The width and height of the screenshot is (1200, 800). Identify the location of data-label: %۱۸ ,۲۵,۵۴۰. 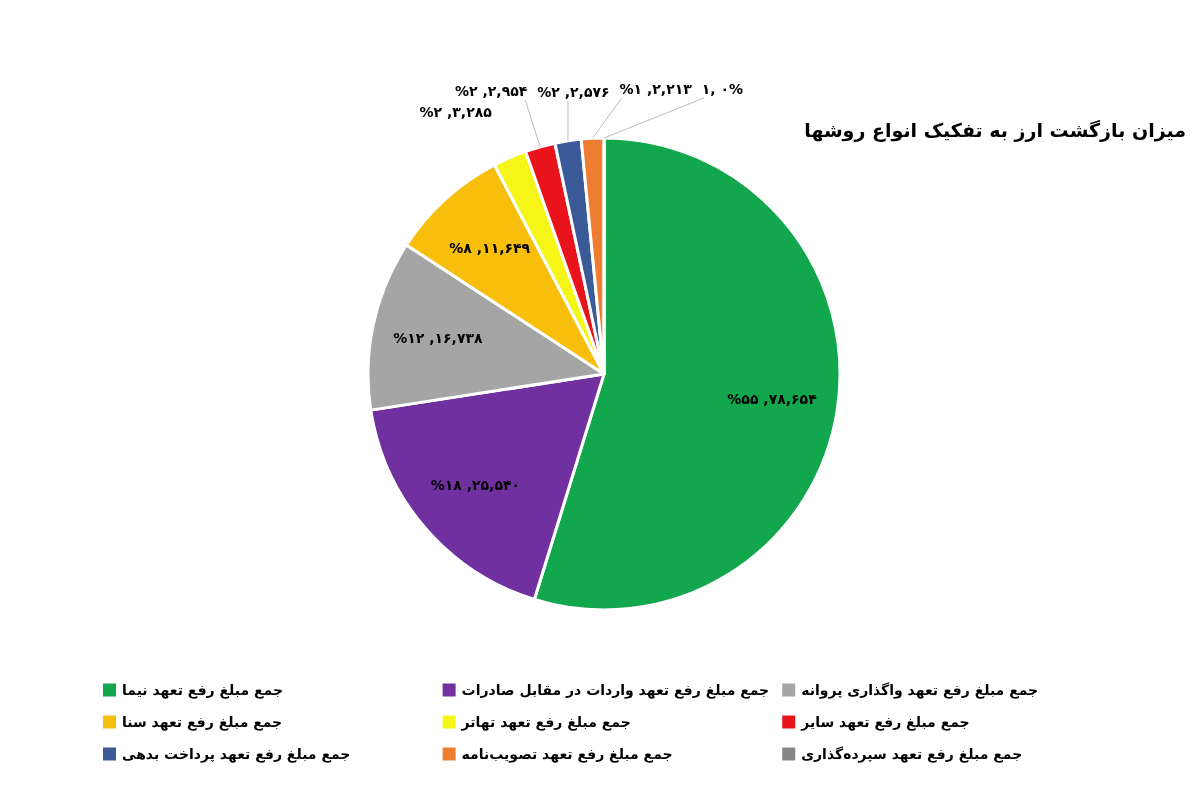
(475, 485).